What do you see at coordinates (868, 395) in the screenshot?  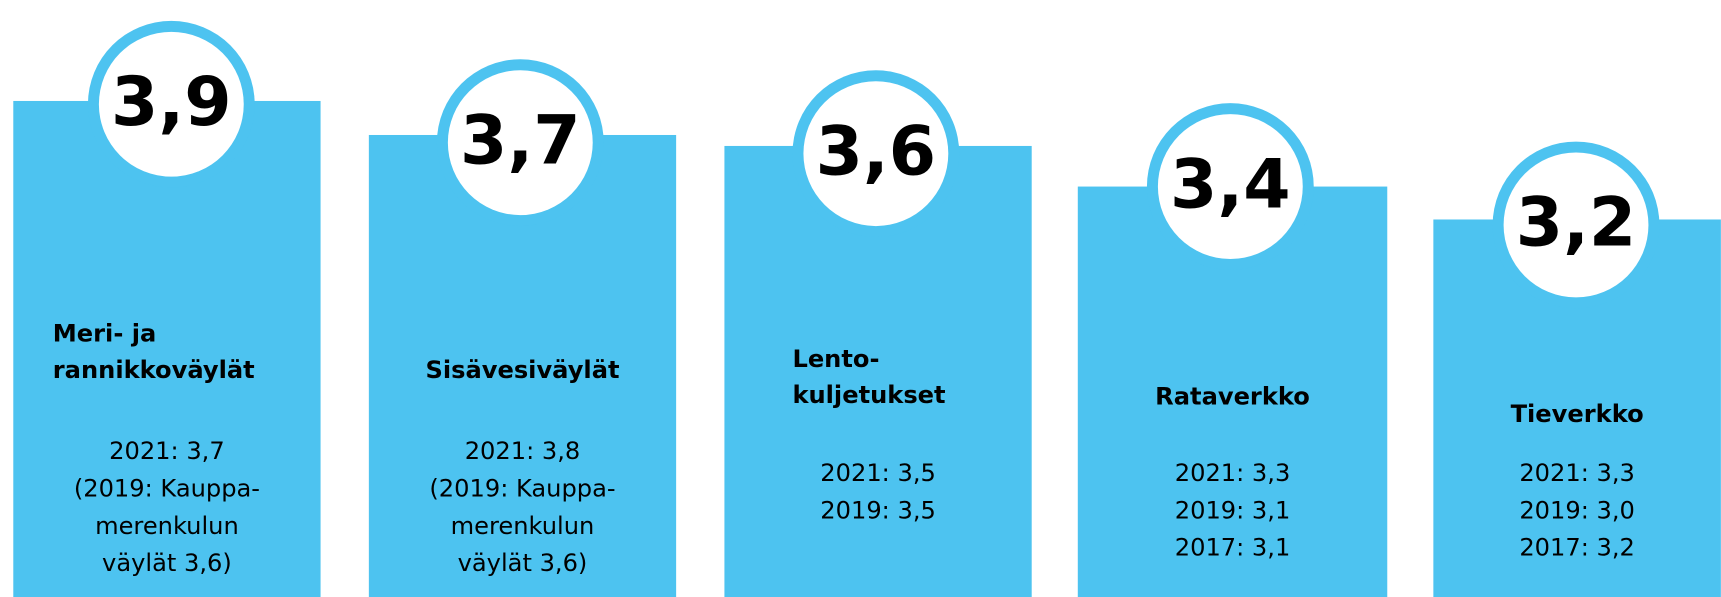 I see `card-title: kuljetukset` at bounding box center [868, 395].